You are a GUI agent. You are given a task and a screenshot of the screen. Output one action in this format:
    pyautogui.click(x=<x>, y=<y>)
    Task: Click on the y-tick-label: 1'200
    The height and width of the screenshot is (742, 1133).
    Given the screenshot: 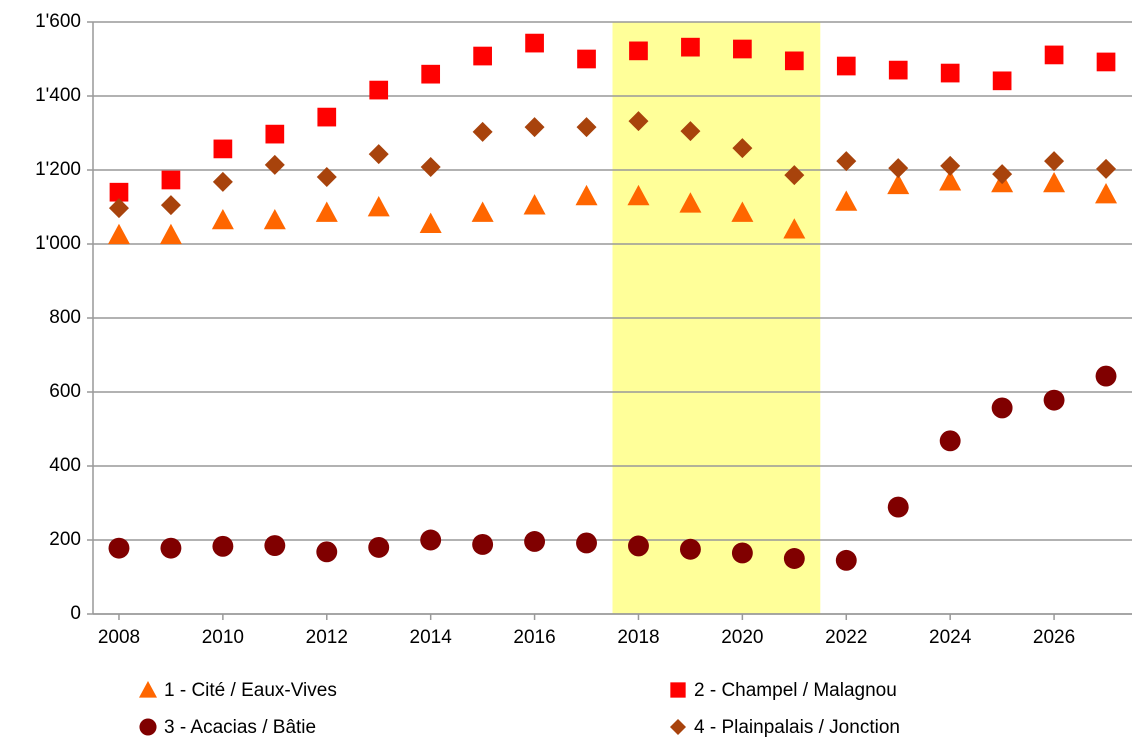 What is the action you would take?
    pyautogui.click(x=58, y=169)
    